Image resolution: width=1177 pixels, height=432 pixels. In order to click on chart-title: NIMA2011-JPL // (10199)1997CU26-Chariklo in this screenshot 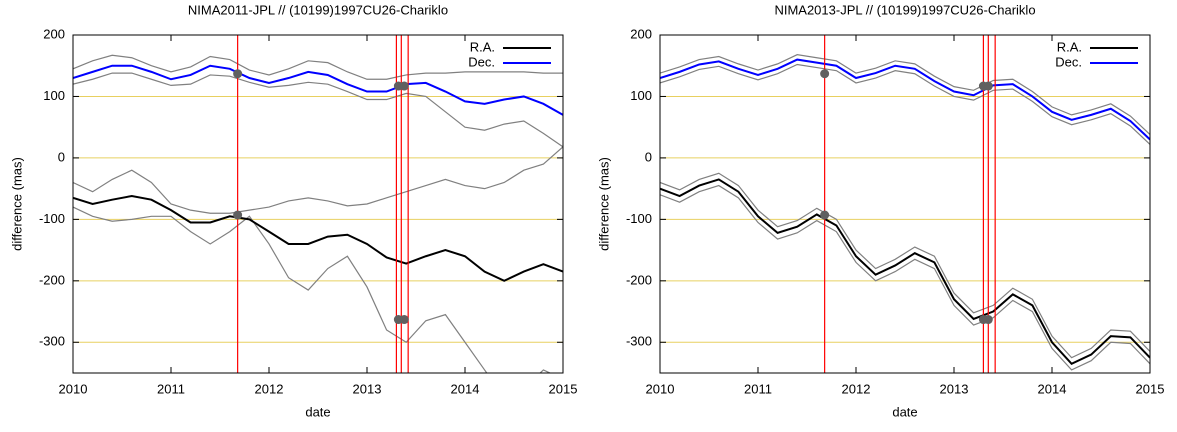, I will do `click(318, 9)`.